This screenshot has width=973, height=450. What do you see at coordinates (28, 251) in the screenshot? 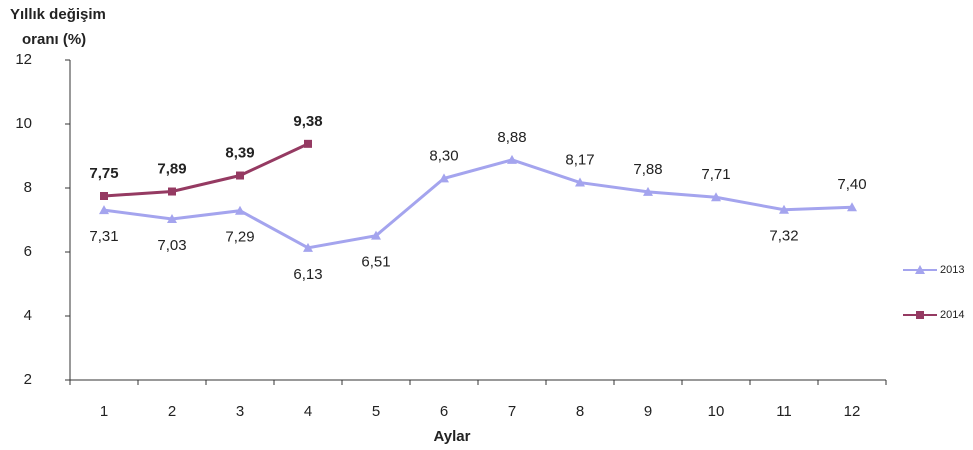
I see `y-tick-label: 6` at bounding box center [28, 251].